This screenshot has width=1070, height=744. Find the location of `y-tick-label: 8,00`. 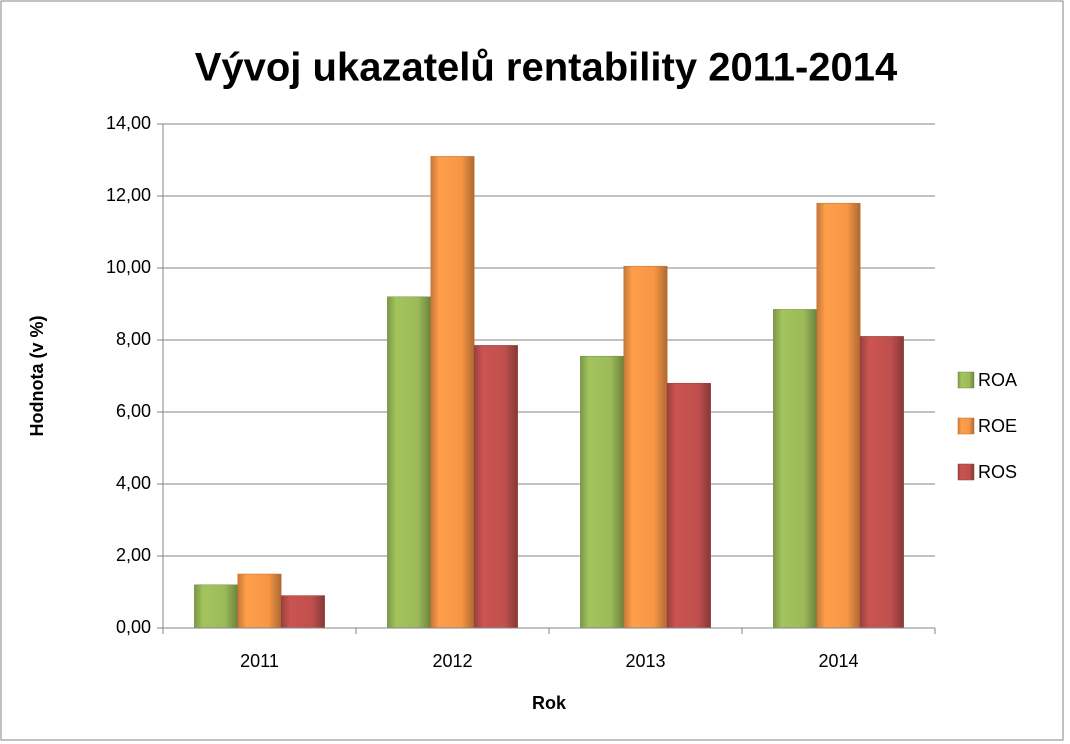

y-tick-label: 8,00 is located at coordinates (133, 339).